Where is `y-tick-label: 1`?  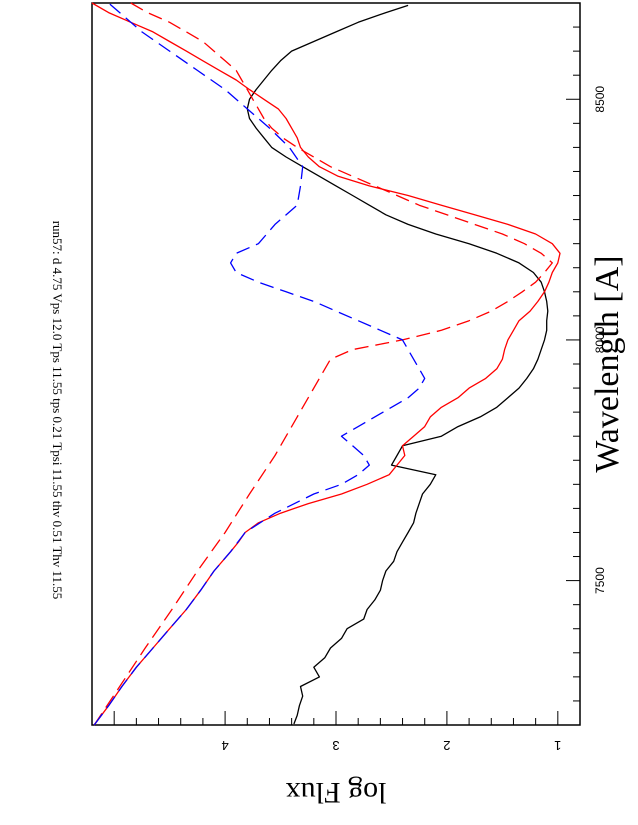 y-tick-label: 1 is located at coordinates (557, 745).